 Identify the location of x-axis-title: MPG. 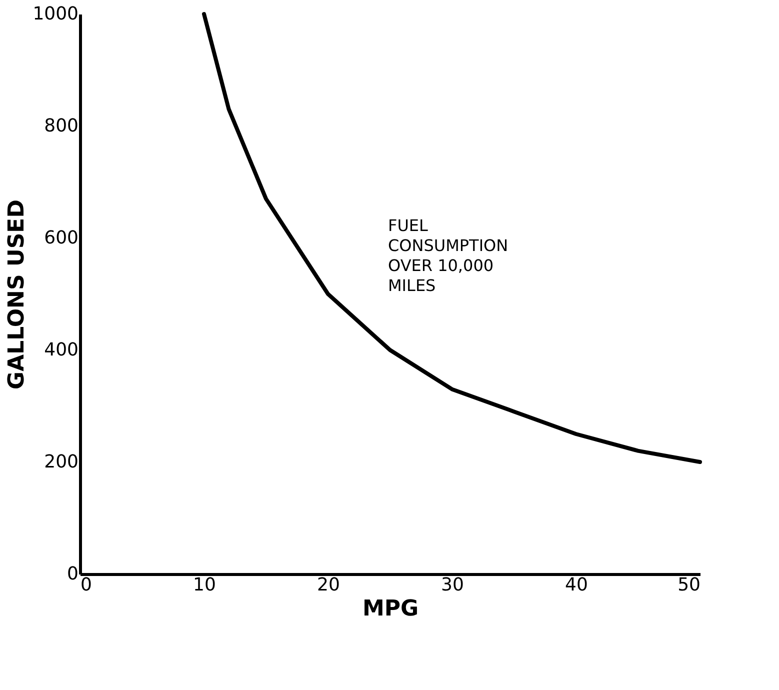
(390, 609).